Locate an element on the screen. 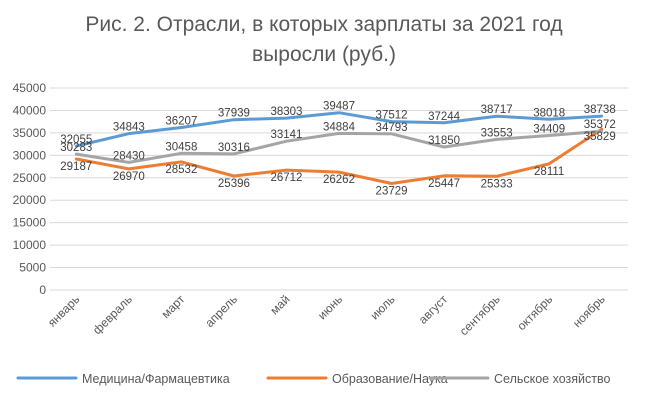 This screenshot has height=403, width=648. x-tick-label: июнь is located at coordinates (330, 307).